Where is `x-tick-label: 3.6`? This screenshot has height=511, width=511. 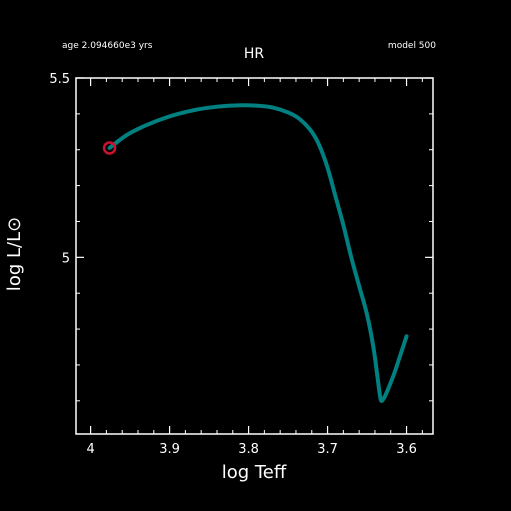
x-tick-label: 3.6 is located at coordinates (406, 449).